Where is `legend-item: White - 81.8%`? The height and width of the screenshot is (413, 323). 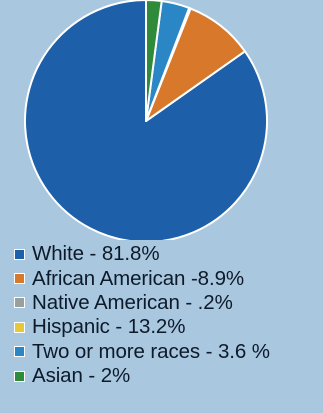 legend-item: White - 81.8% is located at coordinates (142, 254).